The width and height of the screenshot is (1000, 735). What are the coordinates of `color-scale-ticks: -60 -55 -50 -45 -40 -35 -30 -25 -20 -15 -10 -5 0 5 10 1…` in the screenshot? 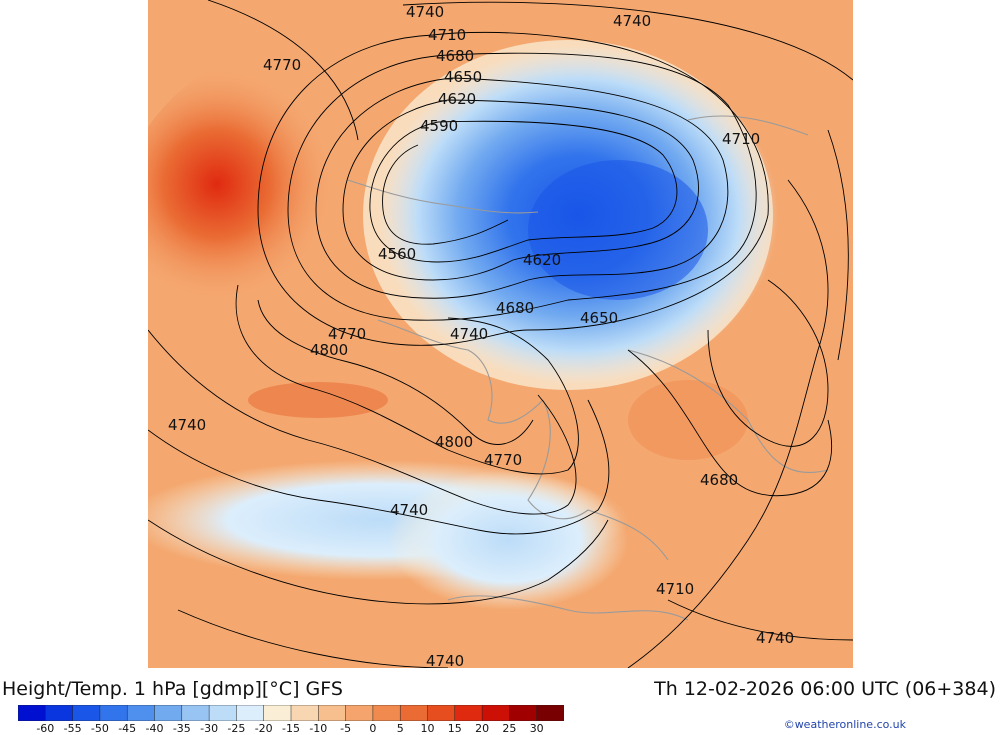 It's located at (298, 728).